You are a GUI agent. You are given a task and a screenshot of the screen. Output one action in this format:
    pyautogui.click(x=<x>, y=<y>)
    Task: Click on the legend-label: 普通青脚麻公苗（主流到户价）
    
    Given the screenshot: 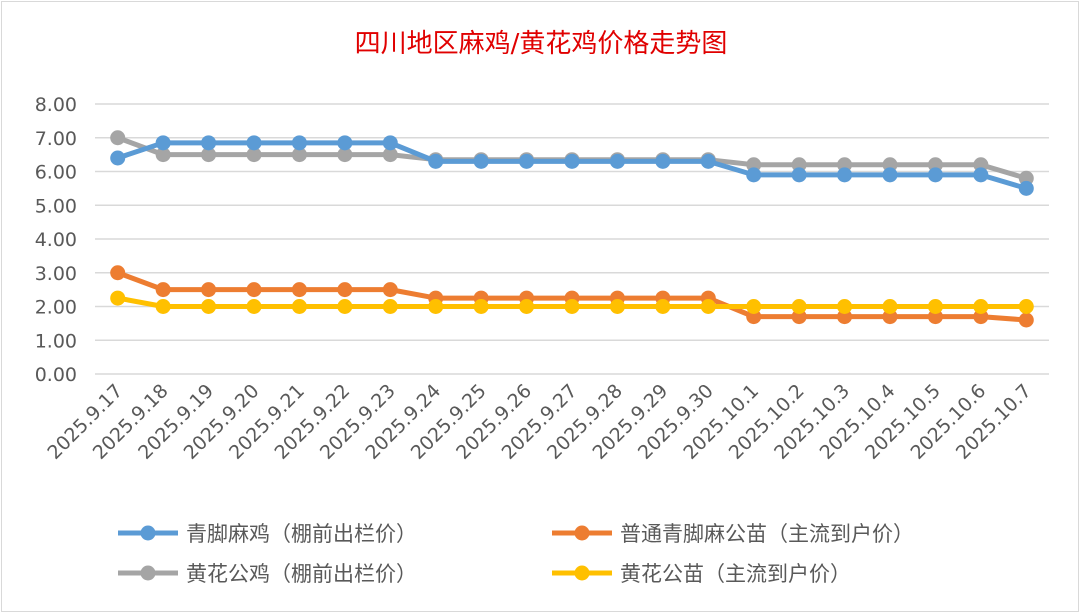 What is the action you would take?
    pyautogui.click(x=767, y=534)
    